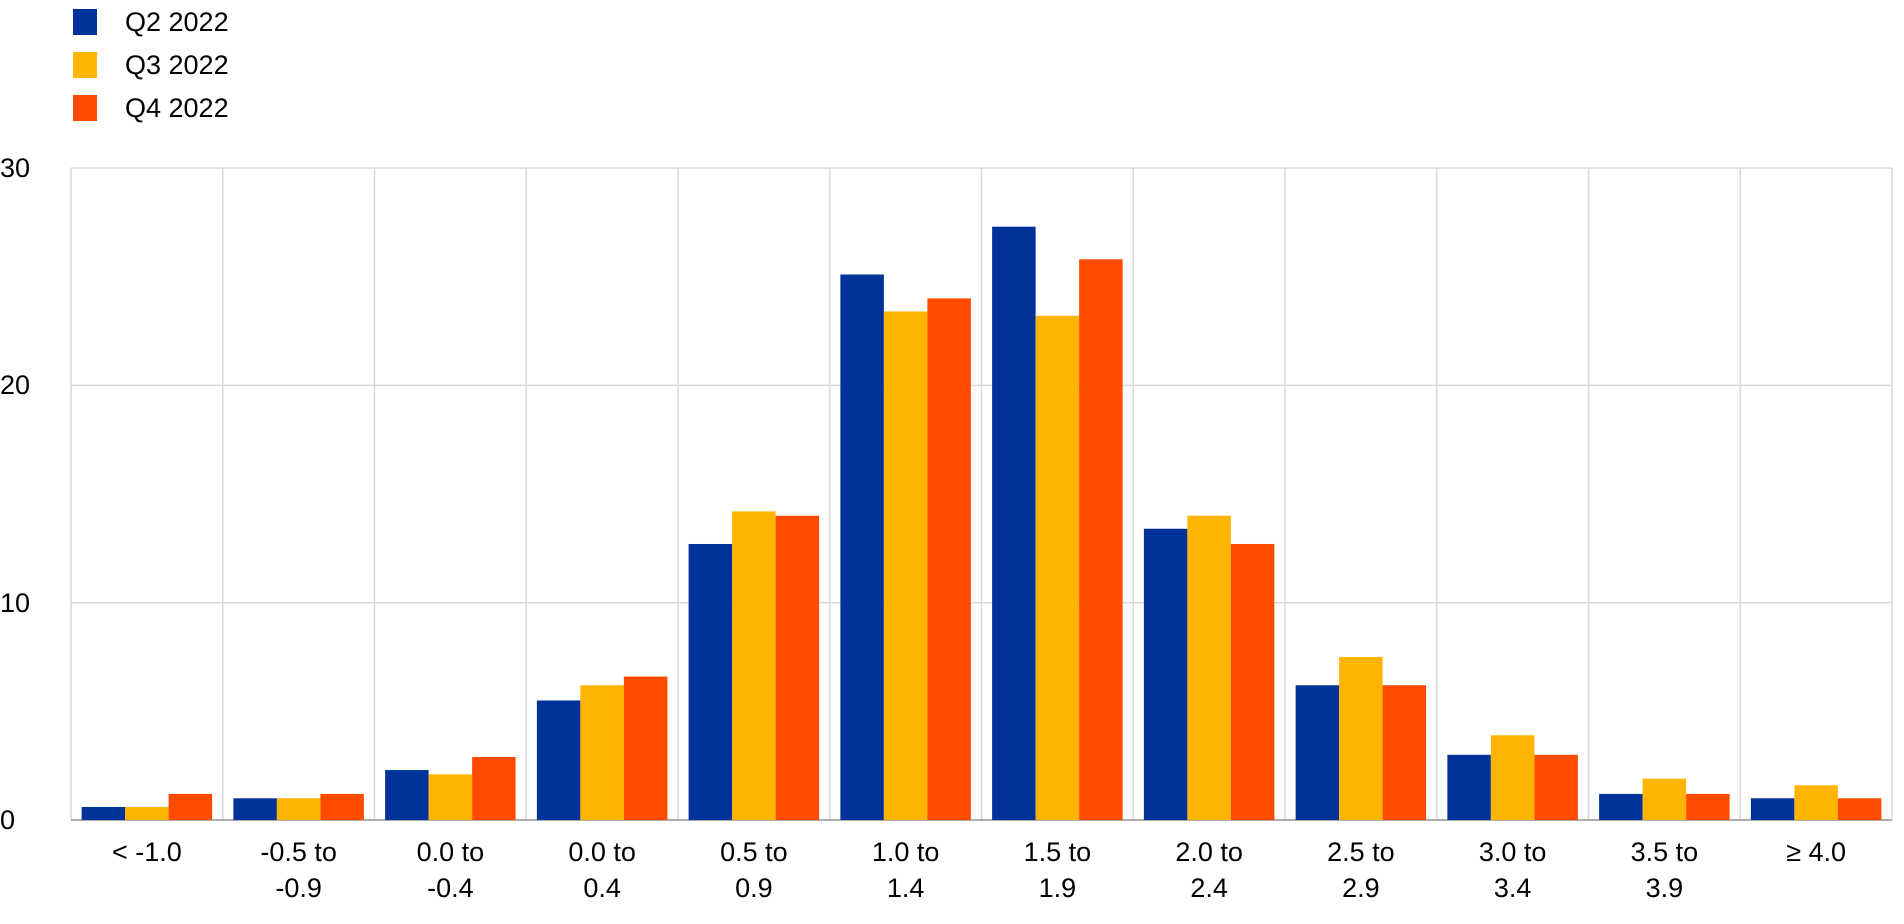  What do you see at coordinates (298, 870) in the screenshot?
I see `x-tick-label: -0.5 to -0.9` at bounding box center [298, 870].